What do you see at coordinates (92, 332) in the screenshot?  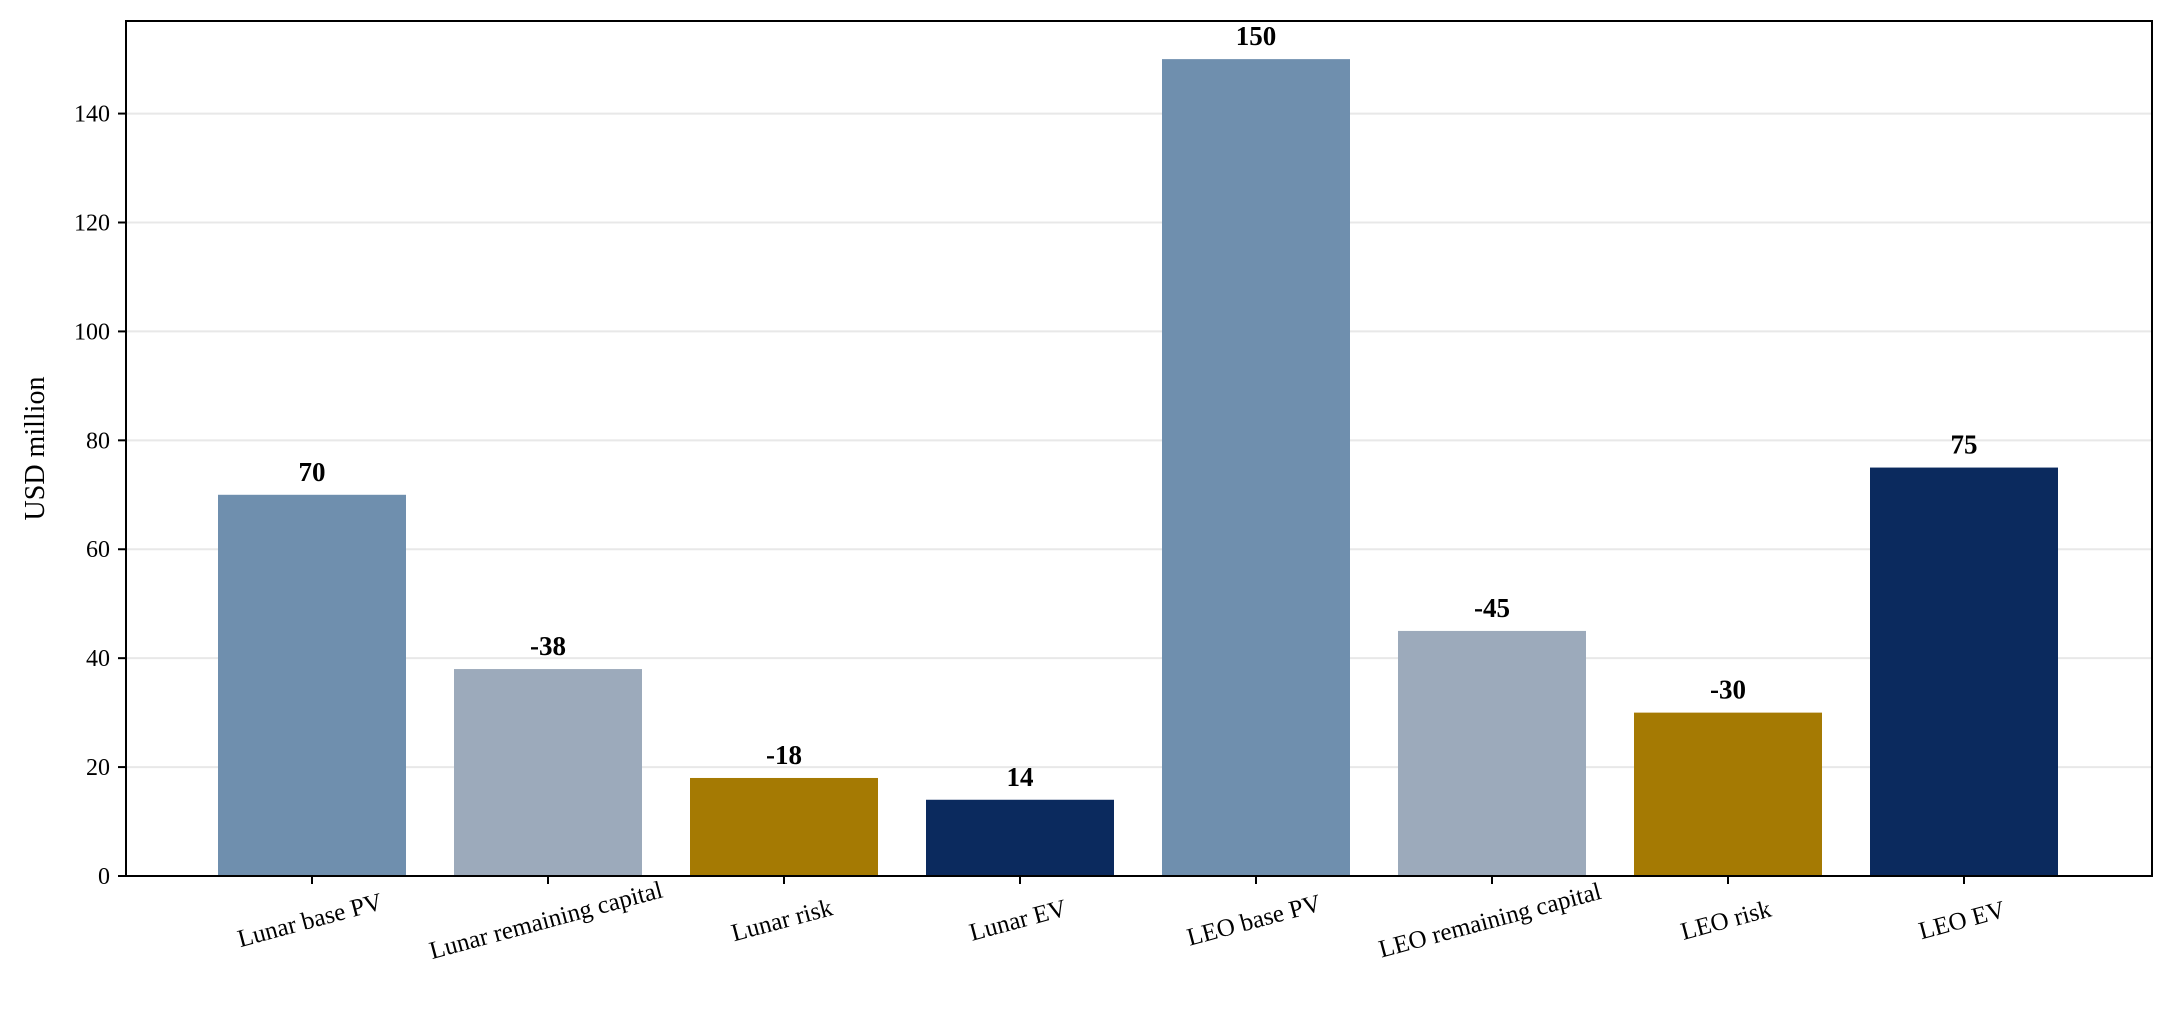 I see `y-tick-label: 100` at bounding box center [92, 332].